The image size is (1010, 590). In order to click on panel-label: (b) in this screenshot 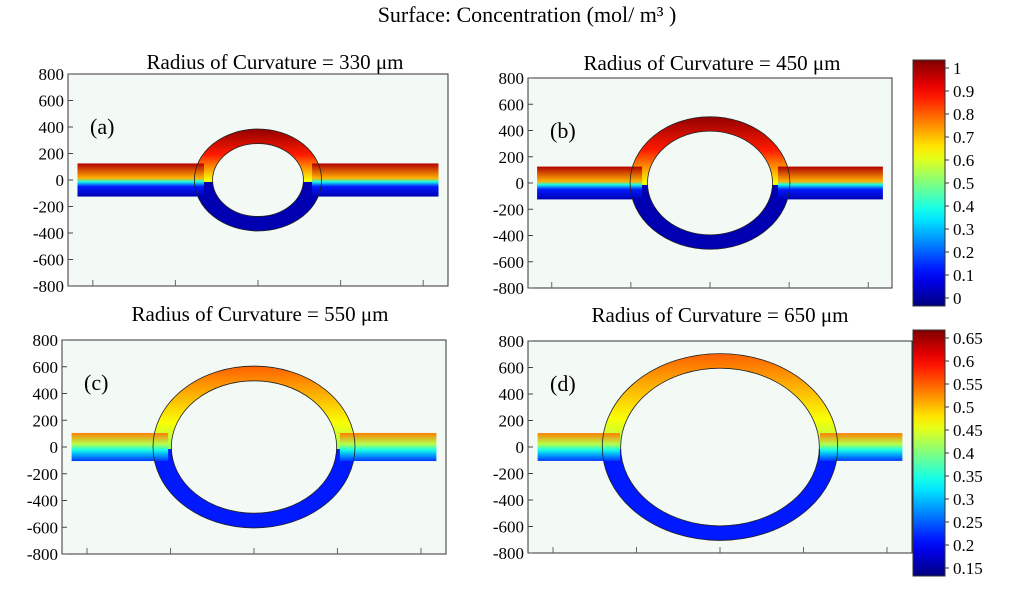, I will do `click(563, 130)`.